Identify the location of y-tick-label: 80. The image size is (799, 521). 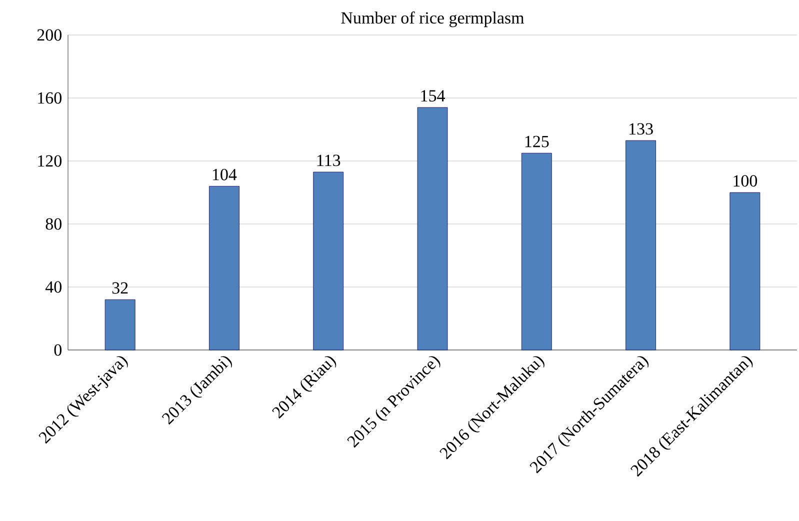
(54, 224).